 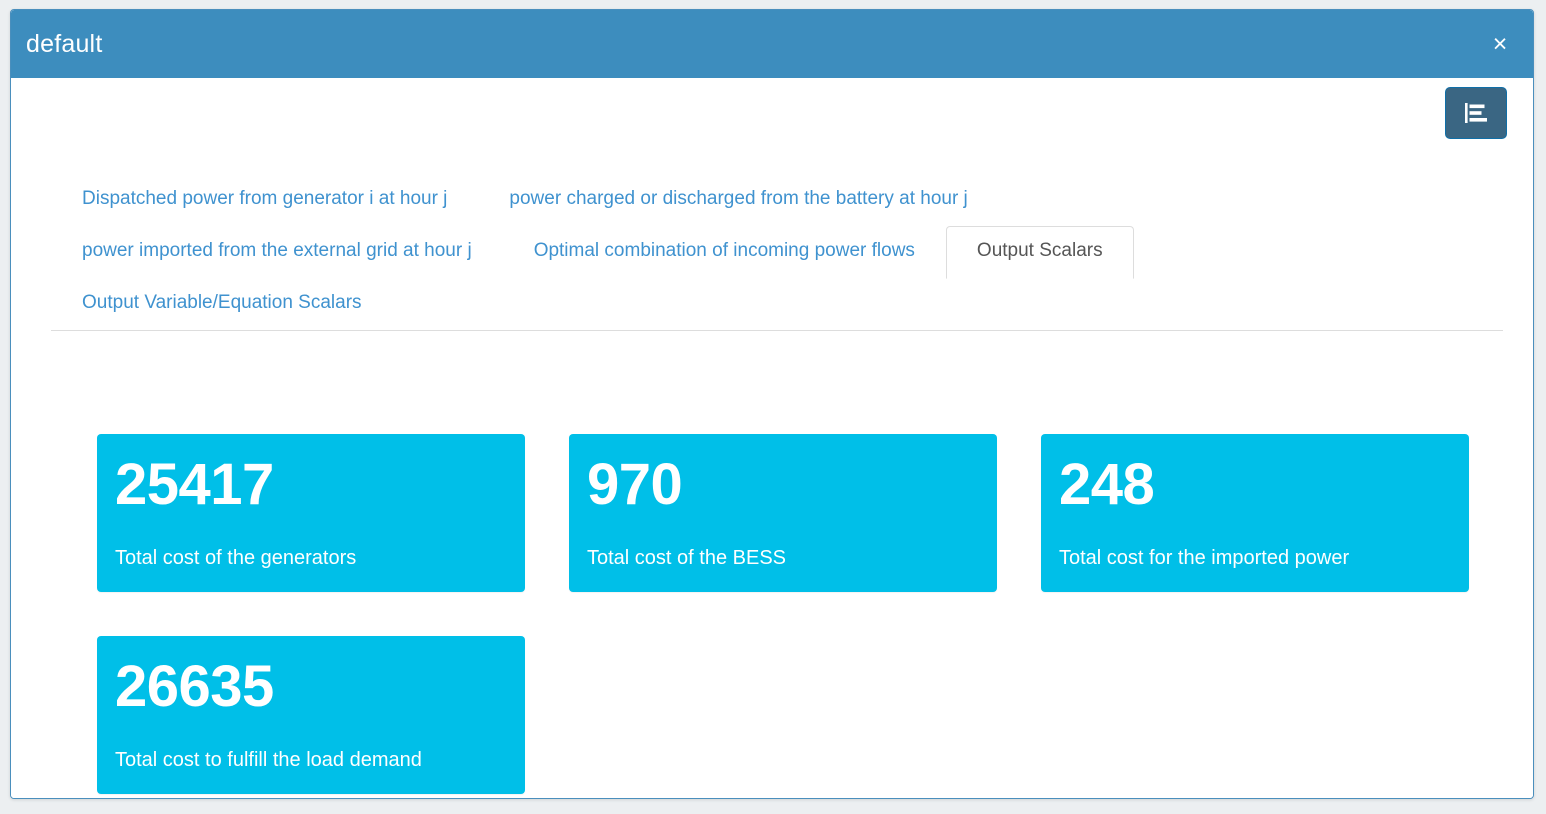 I want to click on window-title: default, so click(x=64, y=43).